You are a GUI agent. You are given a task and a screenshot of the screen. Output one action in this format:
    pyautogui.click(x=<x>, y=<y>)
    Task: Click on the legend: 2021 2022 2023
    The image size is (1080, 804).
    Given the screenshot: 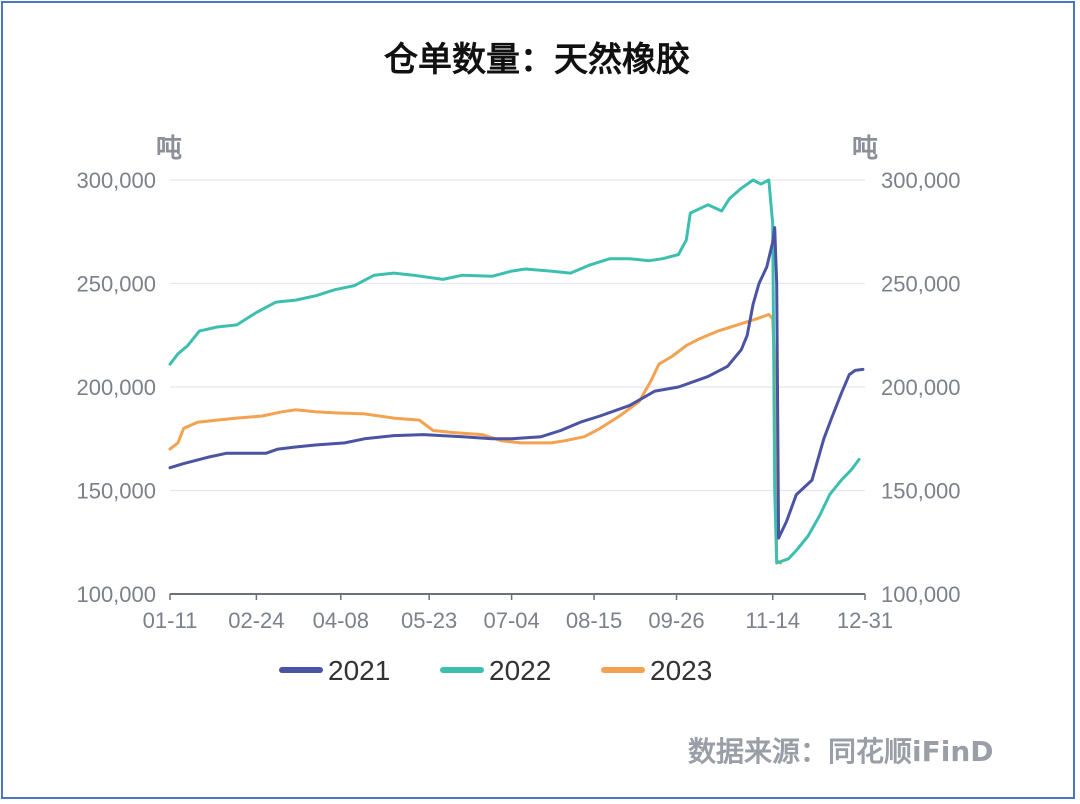 What is the action you would take?
    pyautogui.click(x=495, y=670)
    